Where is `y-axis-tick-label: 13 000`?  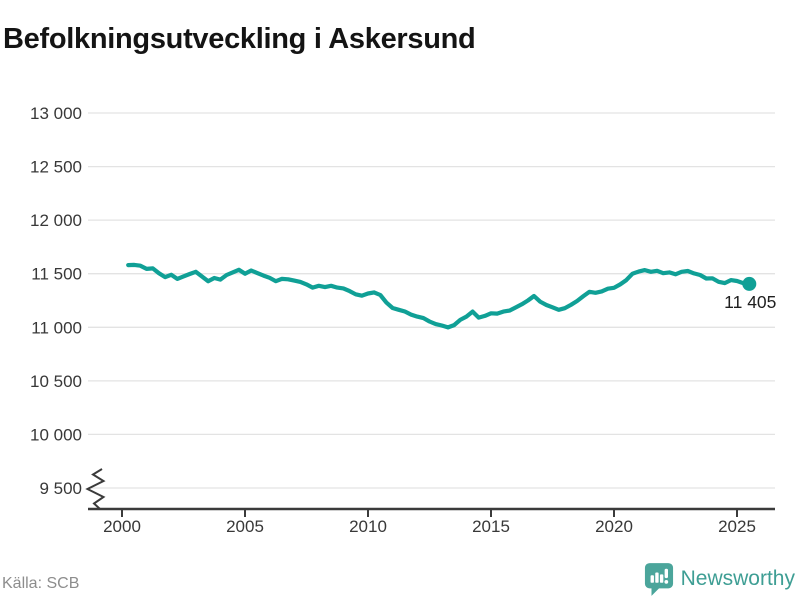 y-axis-tick-label: 13 000 is located at coordinates (56, 113).